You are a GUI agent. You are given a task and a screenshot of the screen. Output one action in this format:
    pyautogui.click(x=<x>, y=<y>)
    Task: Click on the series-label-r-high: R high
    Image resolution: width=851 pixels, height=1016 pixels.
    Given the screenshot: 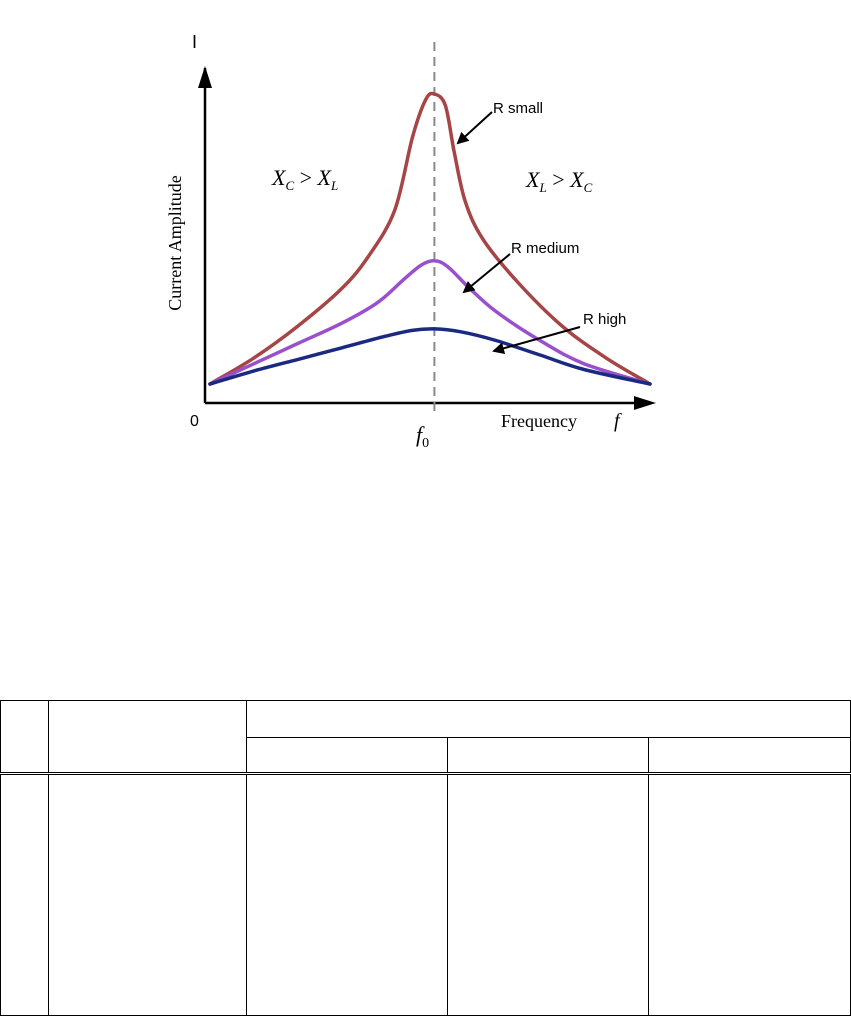 What is the action you would take?
    pyautogui.click(x=604, y=319)
    